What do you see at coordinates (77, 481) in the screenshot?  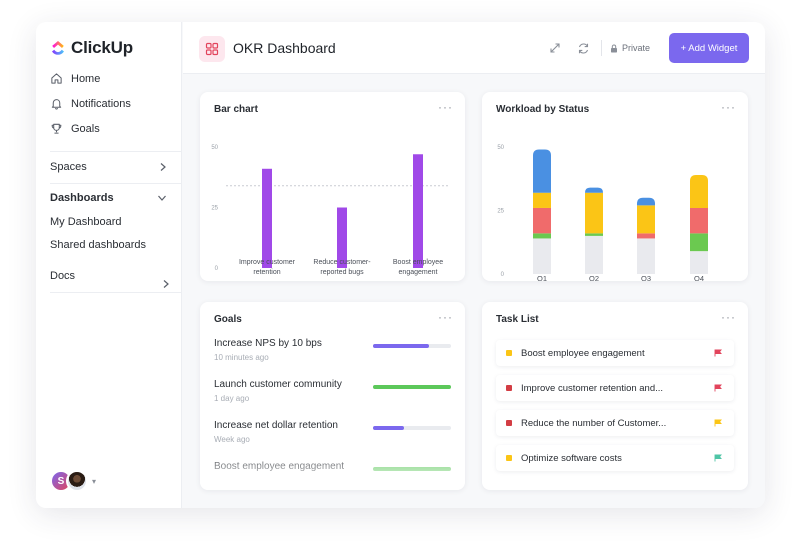 I see `avatar-photo` at bounding box center [77, 481].